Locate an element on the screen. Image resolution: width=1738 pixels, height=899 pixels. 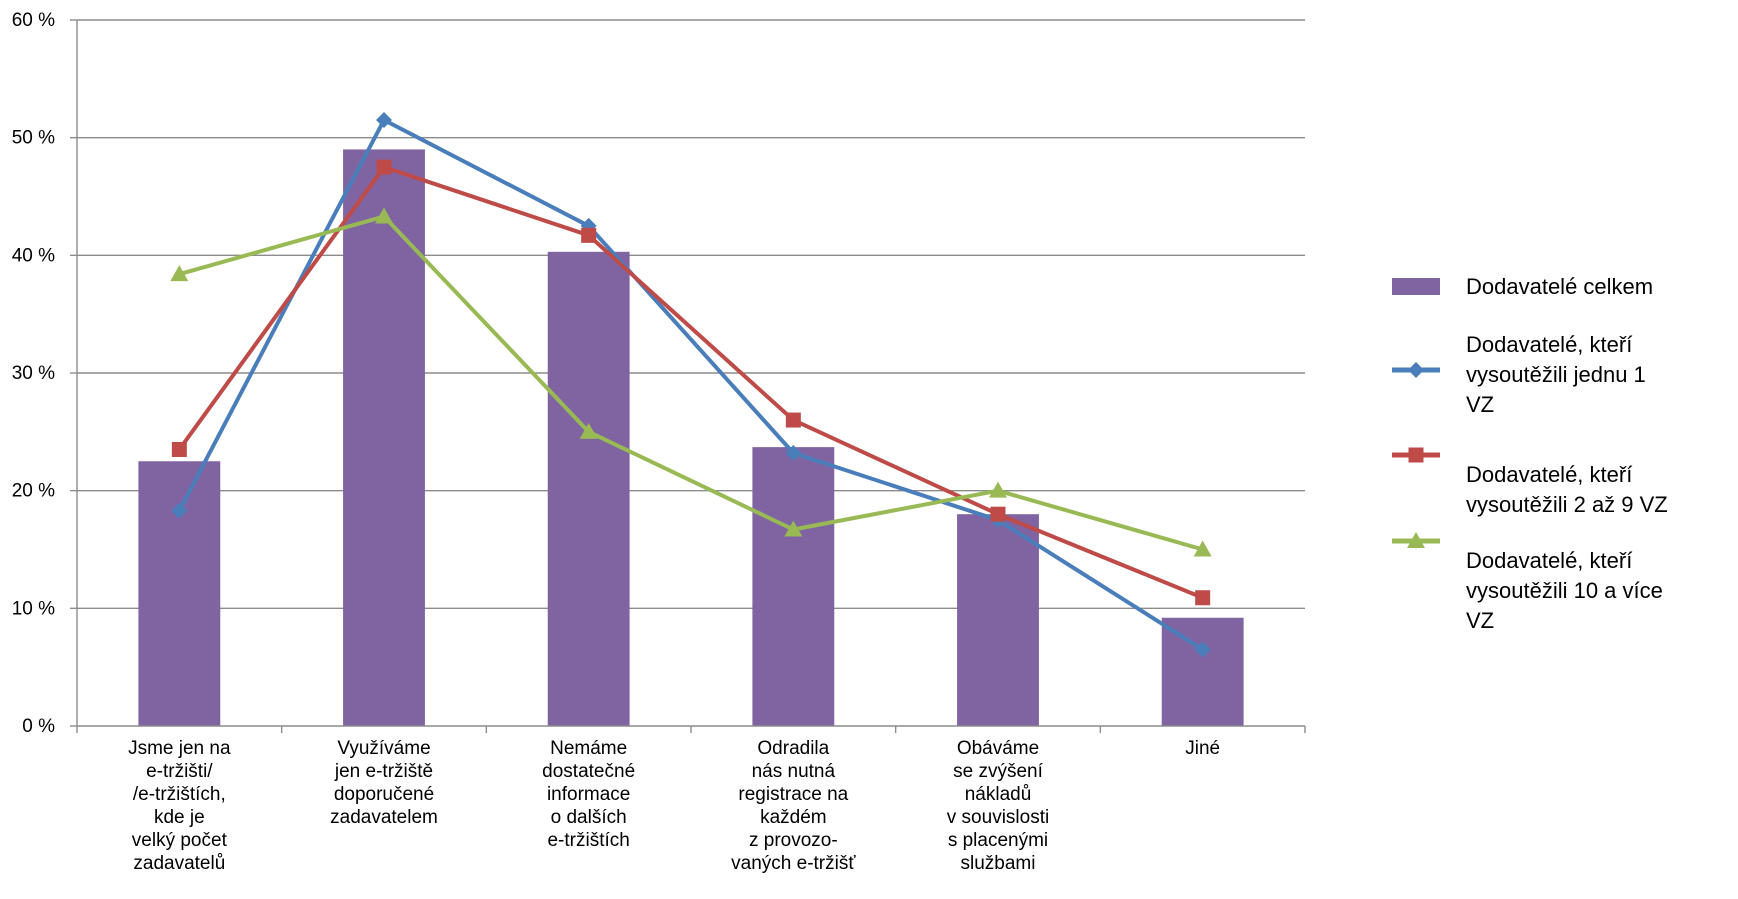
legend-label-2: Dodavatelé, kteří vysoutěžili 2 až 9 VZ is located at coordinates (1567, 489).